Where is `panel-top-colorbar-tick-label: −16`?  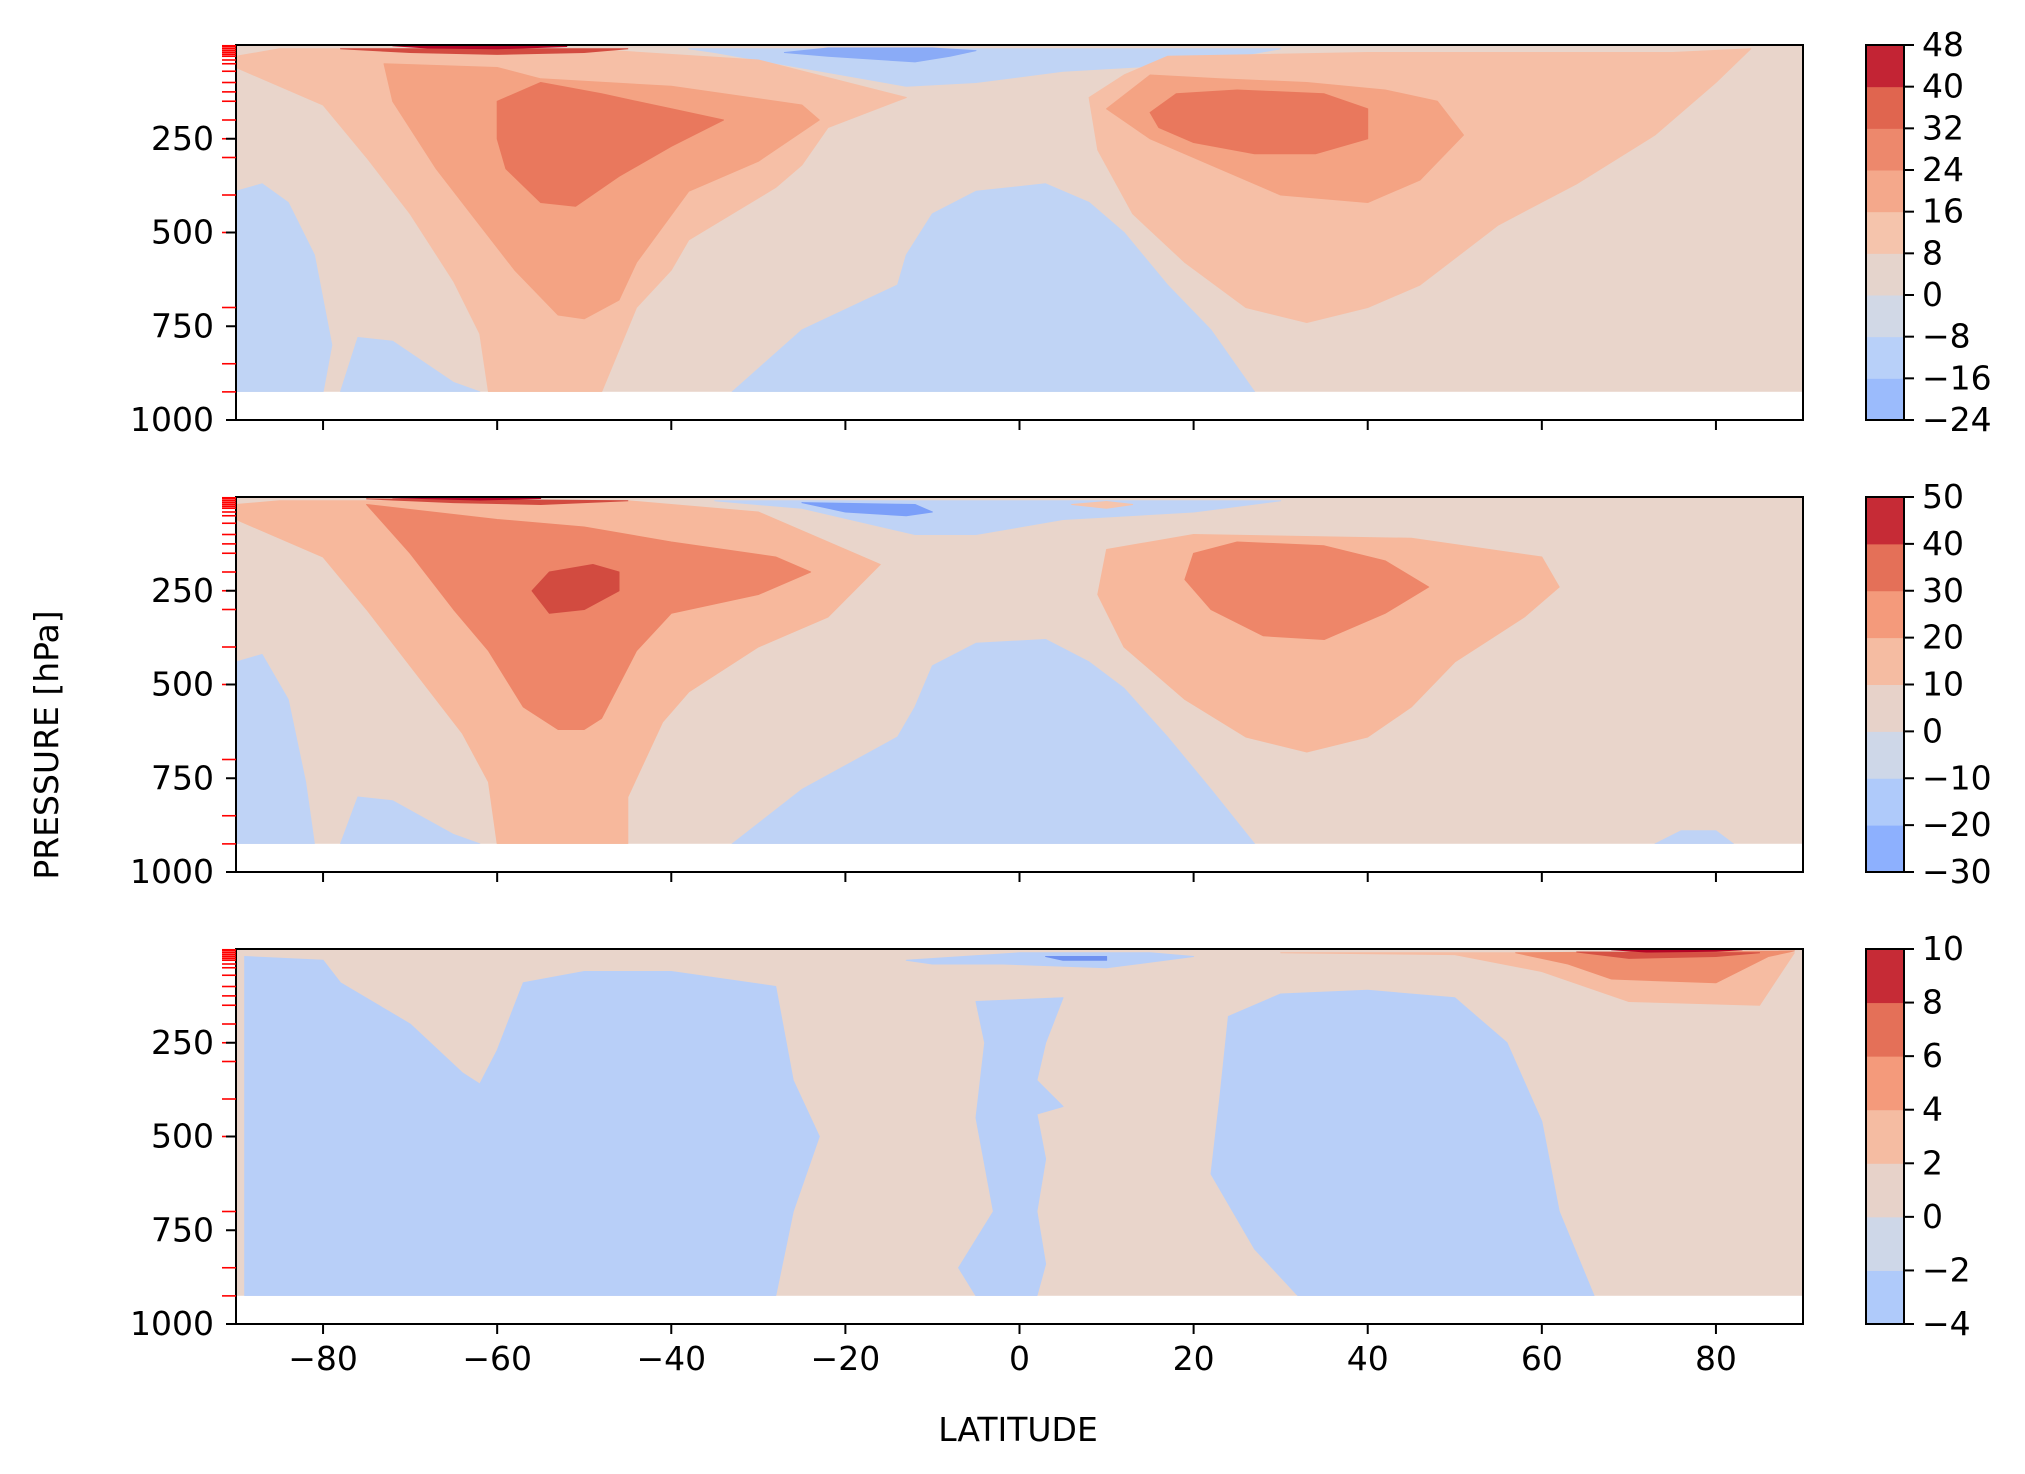 panel-top-colorbar-tick-label: −16 is located at coordinates (1957, 377).